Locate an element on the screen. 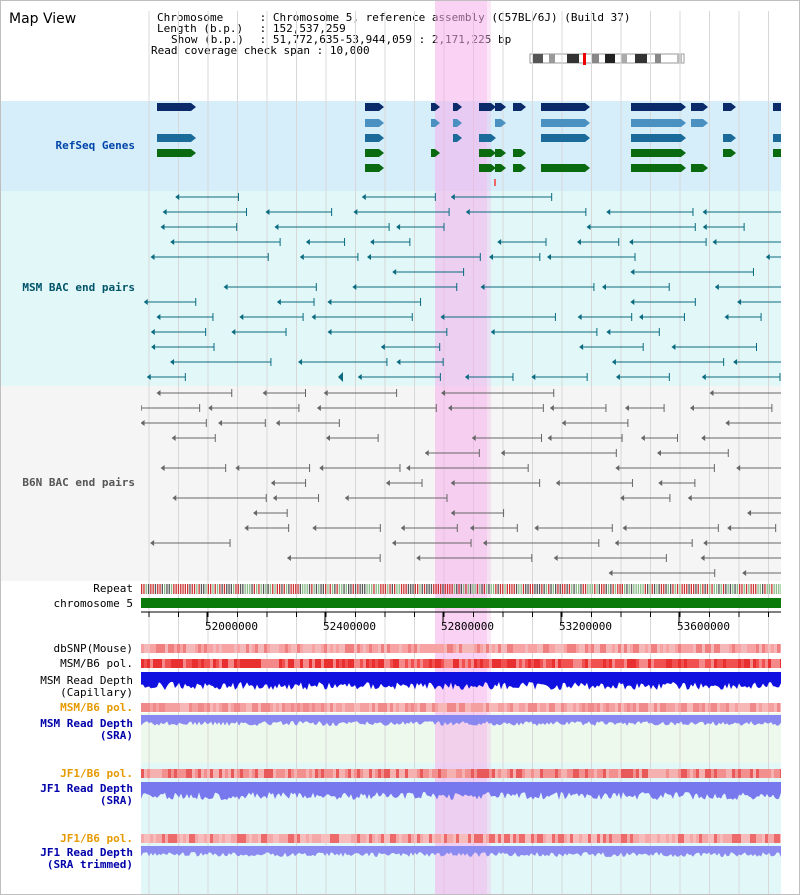 The width and height of the screenshot is (800, 895). selection-highlight-edge is located at coordinates (489, 447).